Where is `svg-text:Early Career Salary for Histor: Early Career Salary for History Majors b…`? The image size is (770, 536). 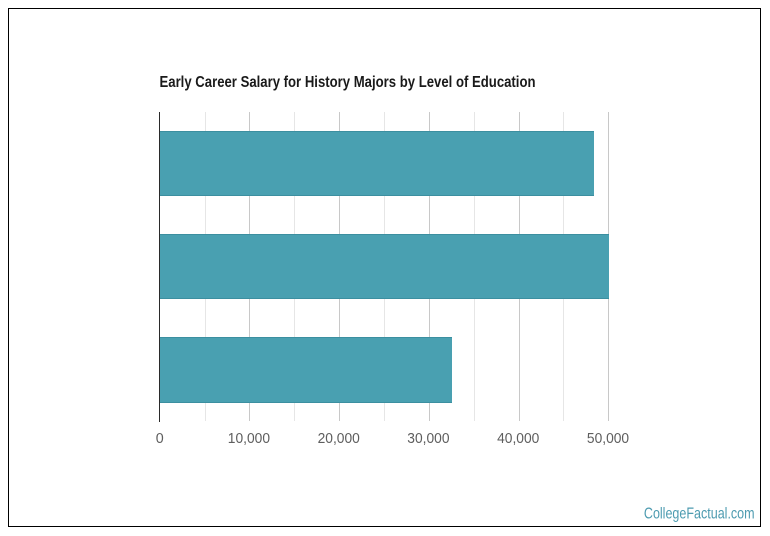 svg-text:Early Career Salary for Histor: Early Career Salary for History Majors b… is located at coordinates (348, 82).